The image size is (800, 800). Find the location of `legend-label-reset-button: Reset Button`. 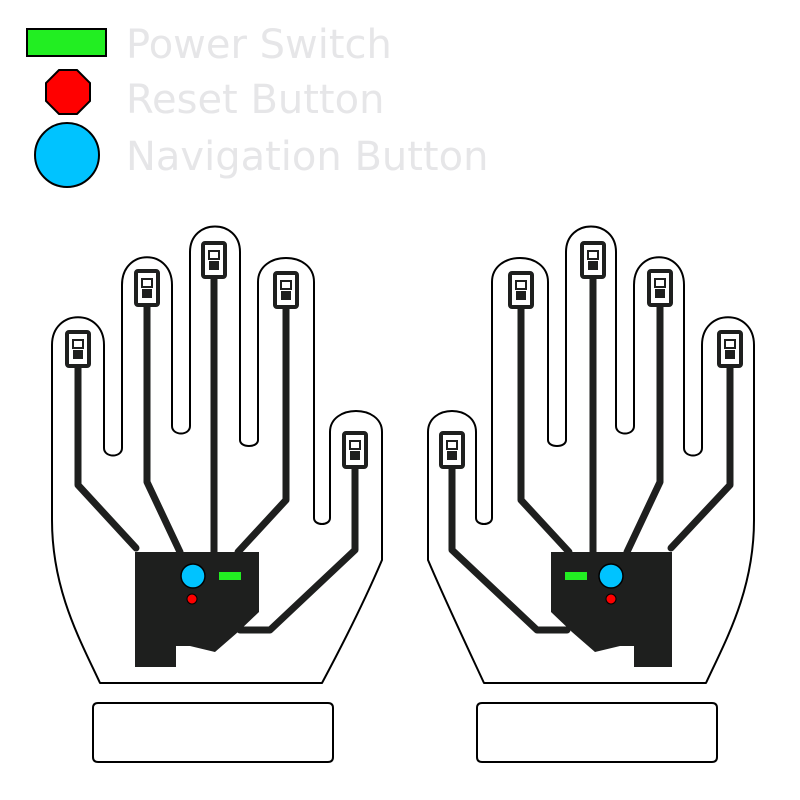

legend-label-reset-button: Reset Button is located at coordinates (255, 100).